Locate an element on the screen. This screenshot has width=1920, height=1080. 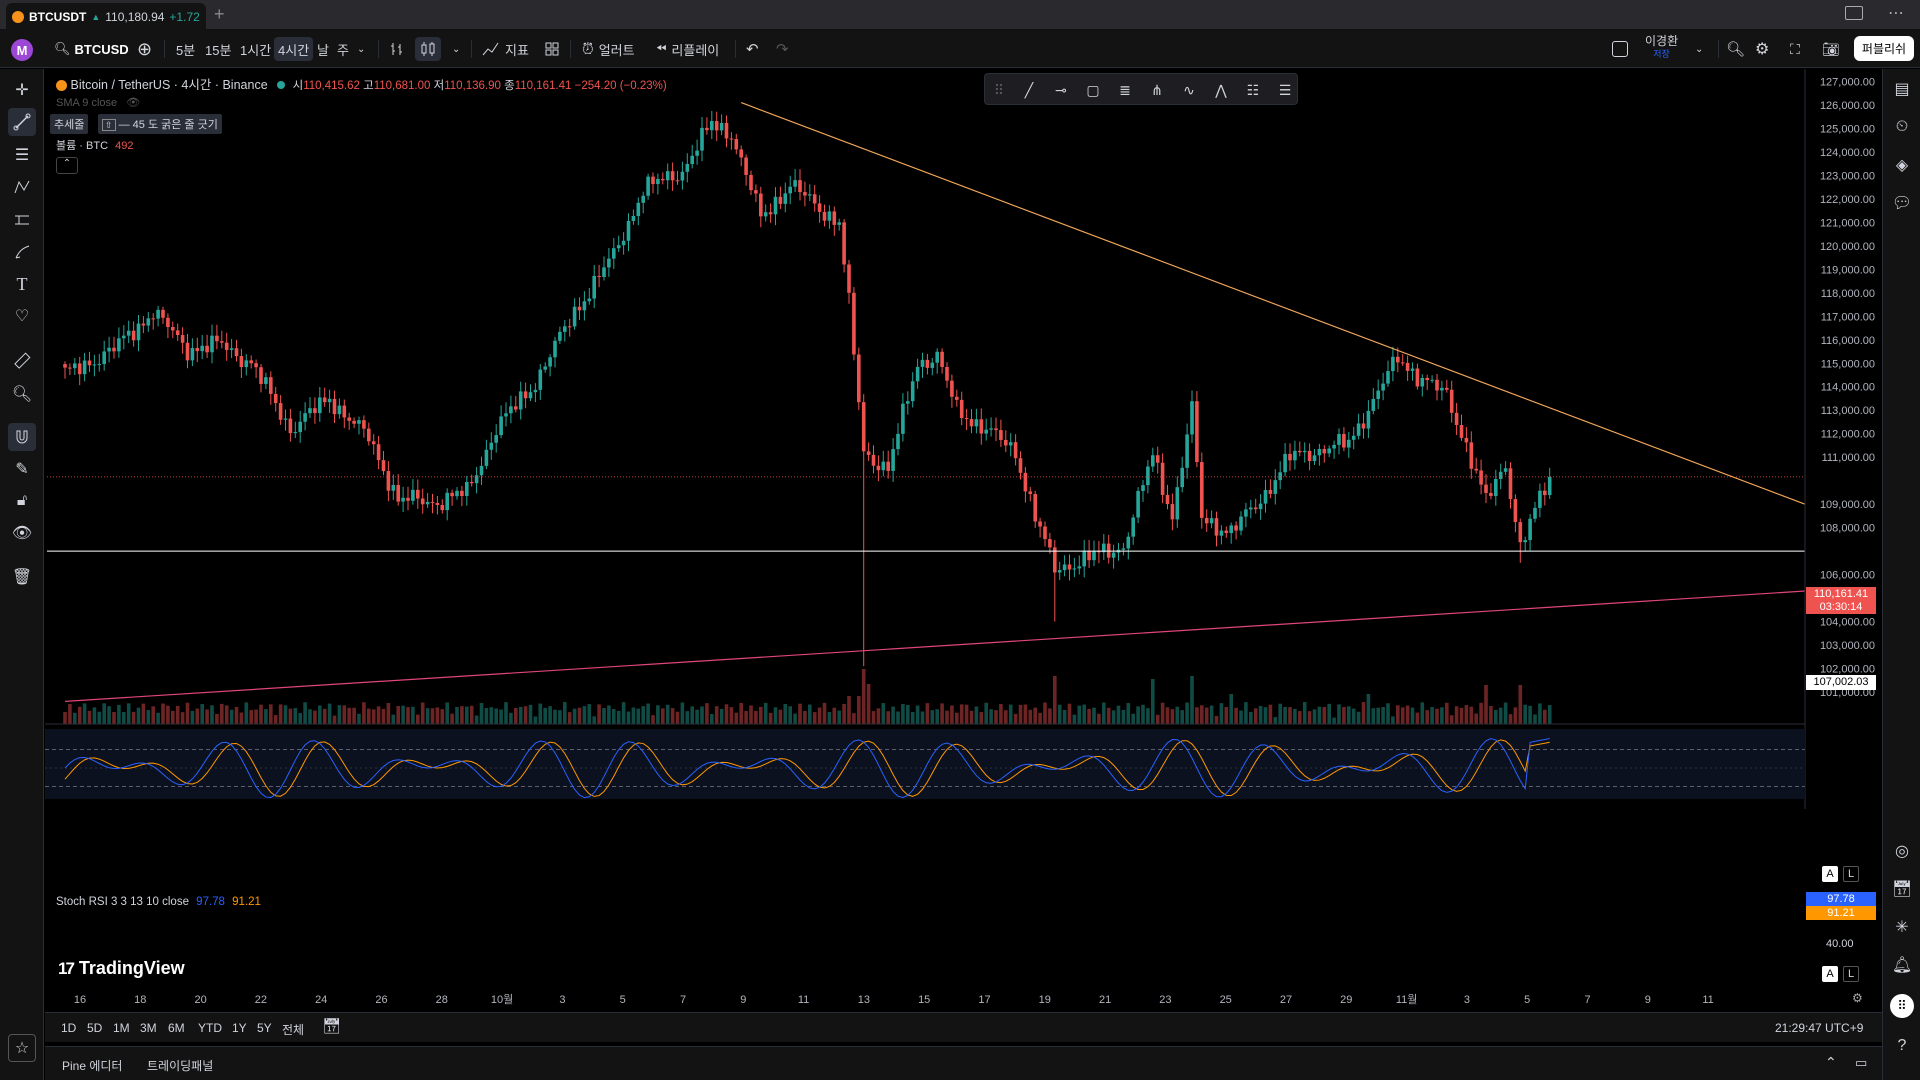
lock-icon: 🔓︎ is located at coordinates (22, 500).